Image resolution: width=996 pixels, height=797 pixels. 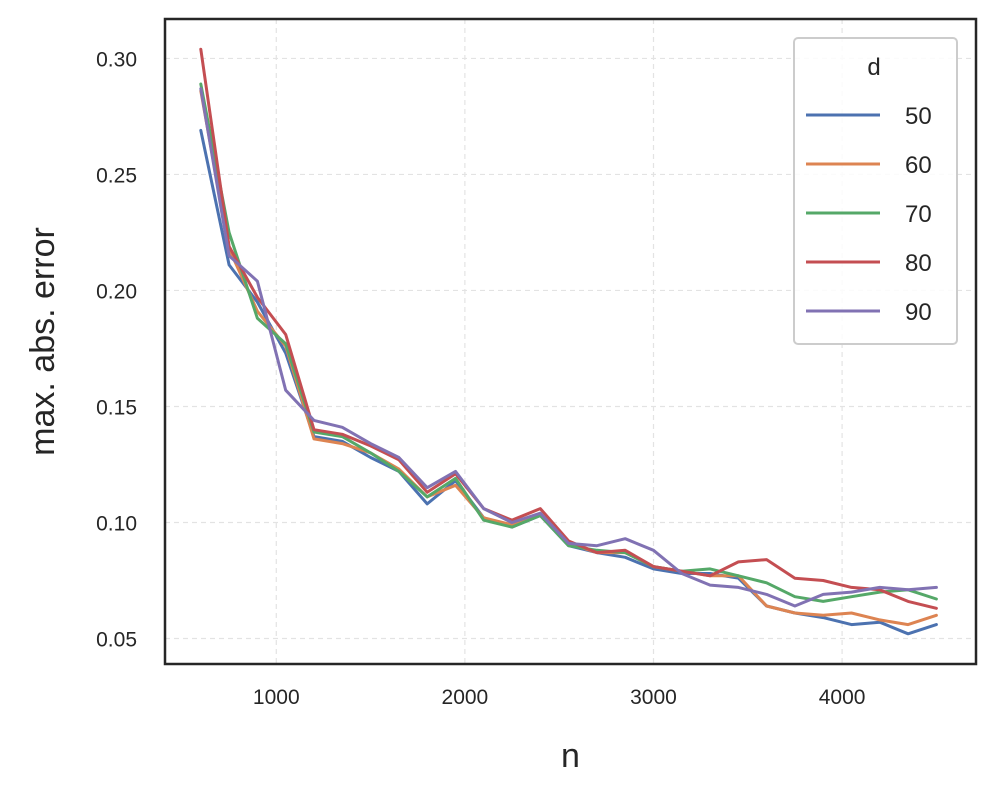 I want to click on legend-label-80: 80, so click(x=918, y=263).